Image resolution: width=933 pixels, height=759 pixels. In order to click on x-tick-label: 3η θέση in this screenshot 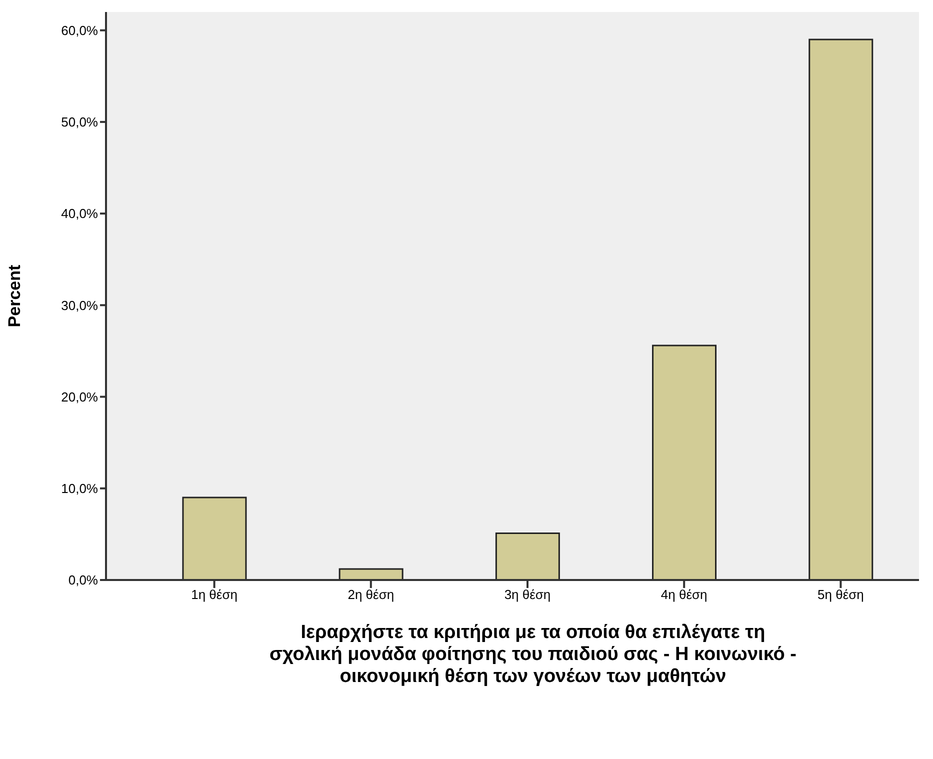, I will do `click(527, 594)`.